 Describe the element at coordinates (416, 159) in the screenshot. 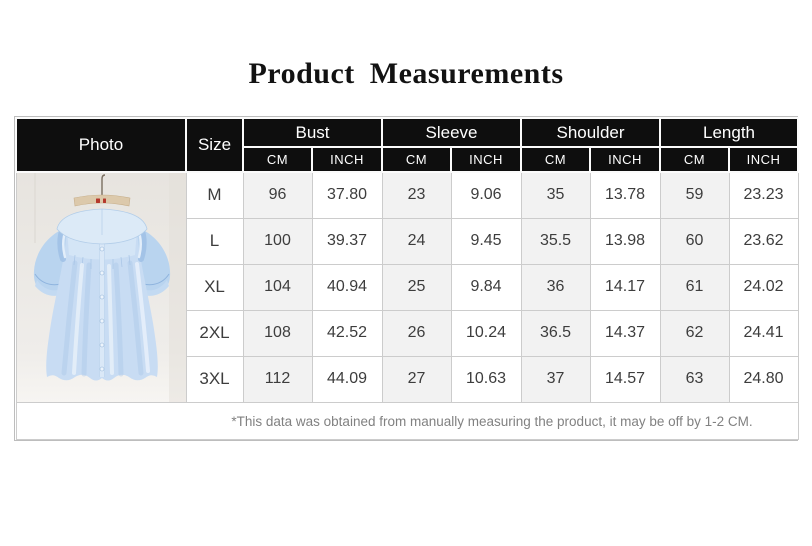

I see `unit-header-sleeve-cm: CM` at that location.